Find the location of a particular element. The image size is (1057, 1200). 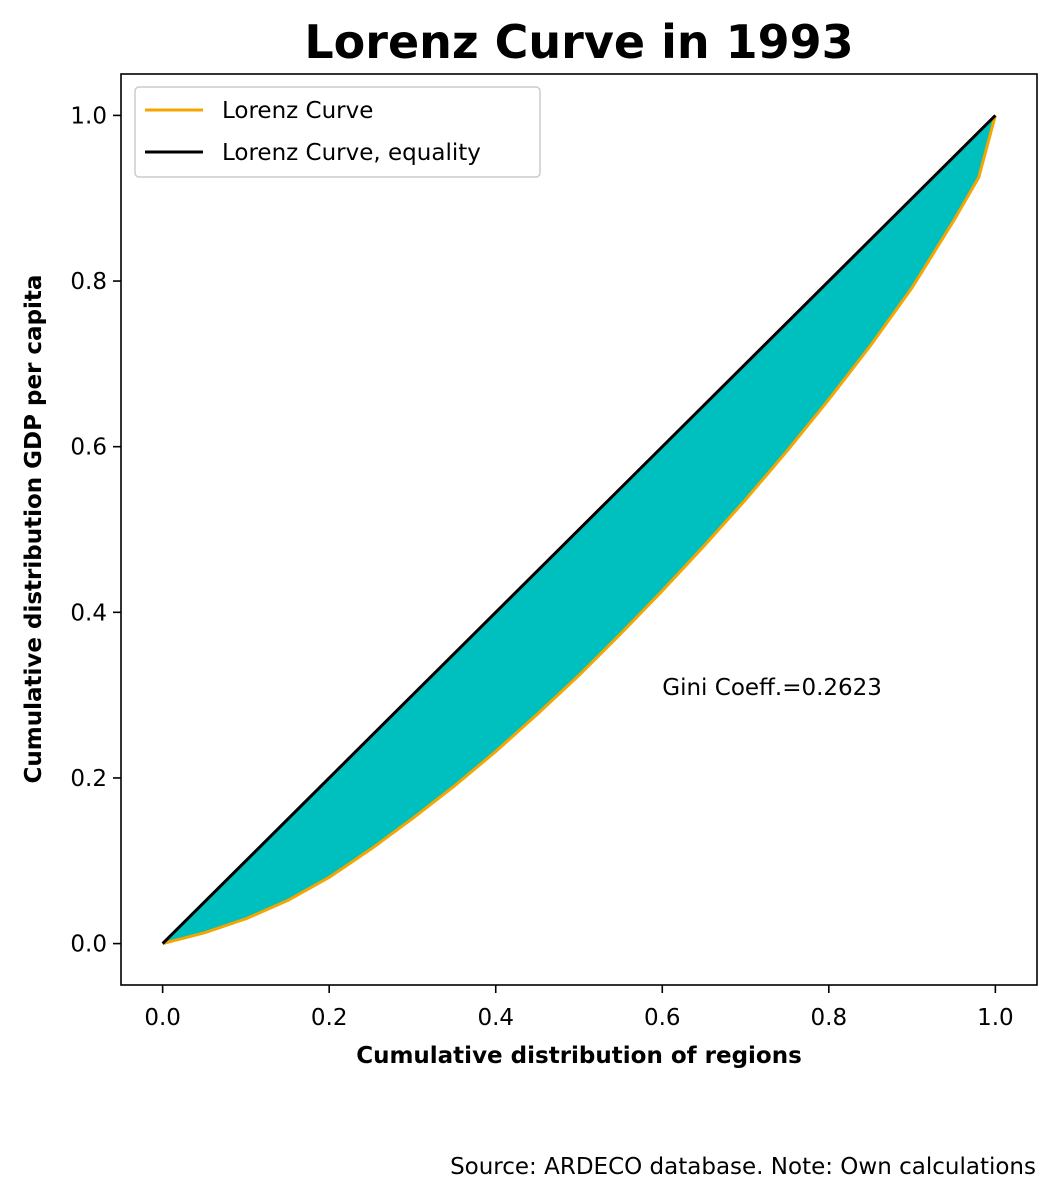

x-tick-label: 0.2 is located at coordinates (329, 1018).